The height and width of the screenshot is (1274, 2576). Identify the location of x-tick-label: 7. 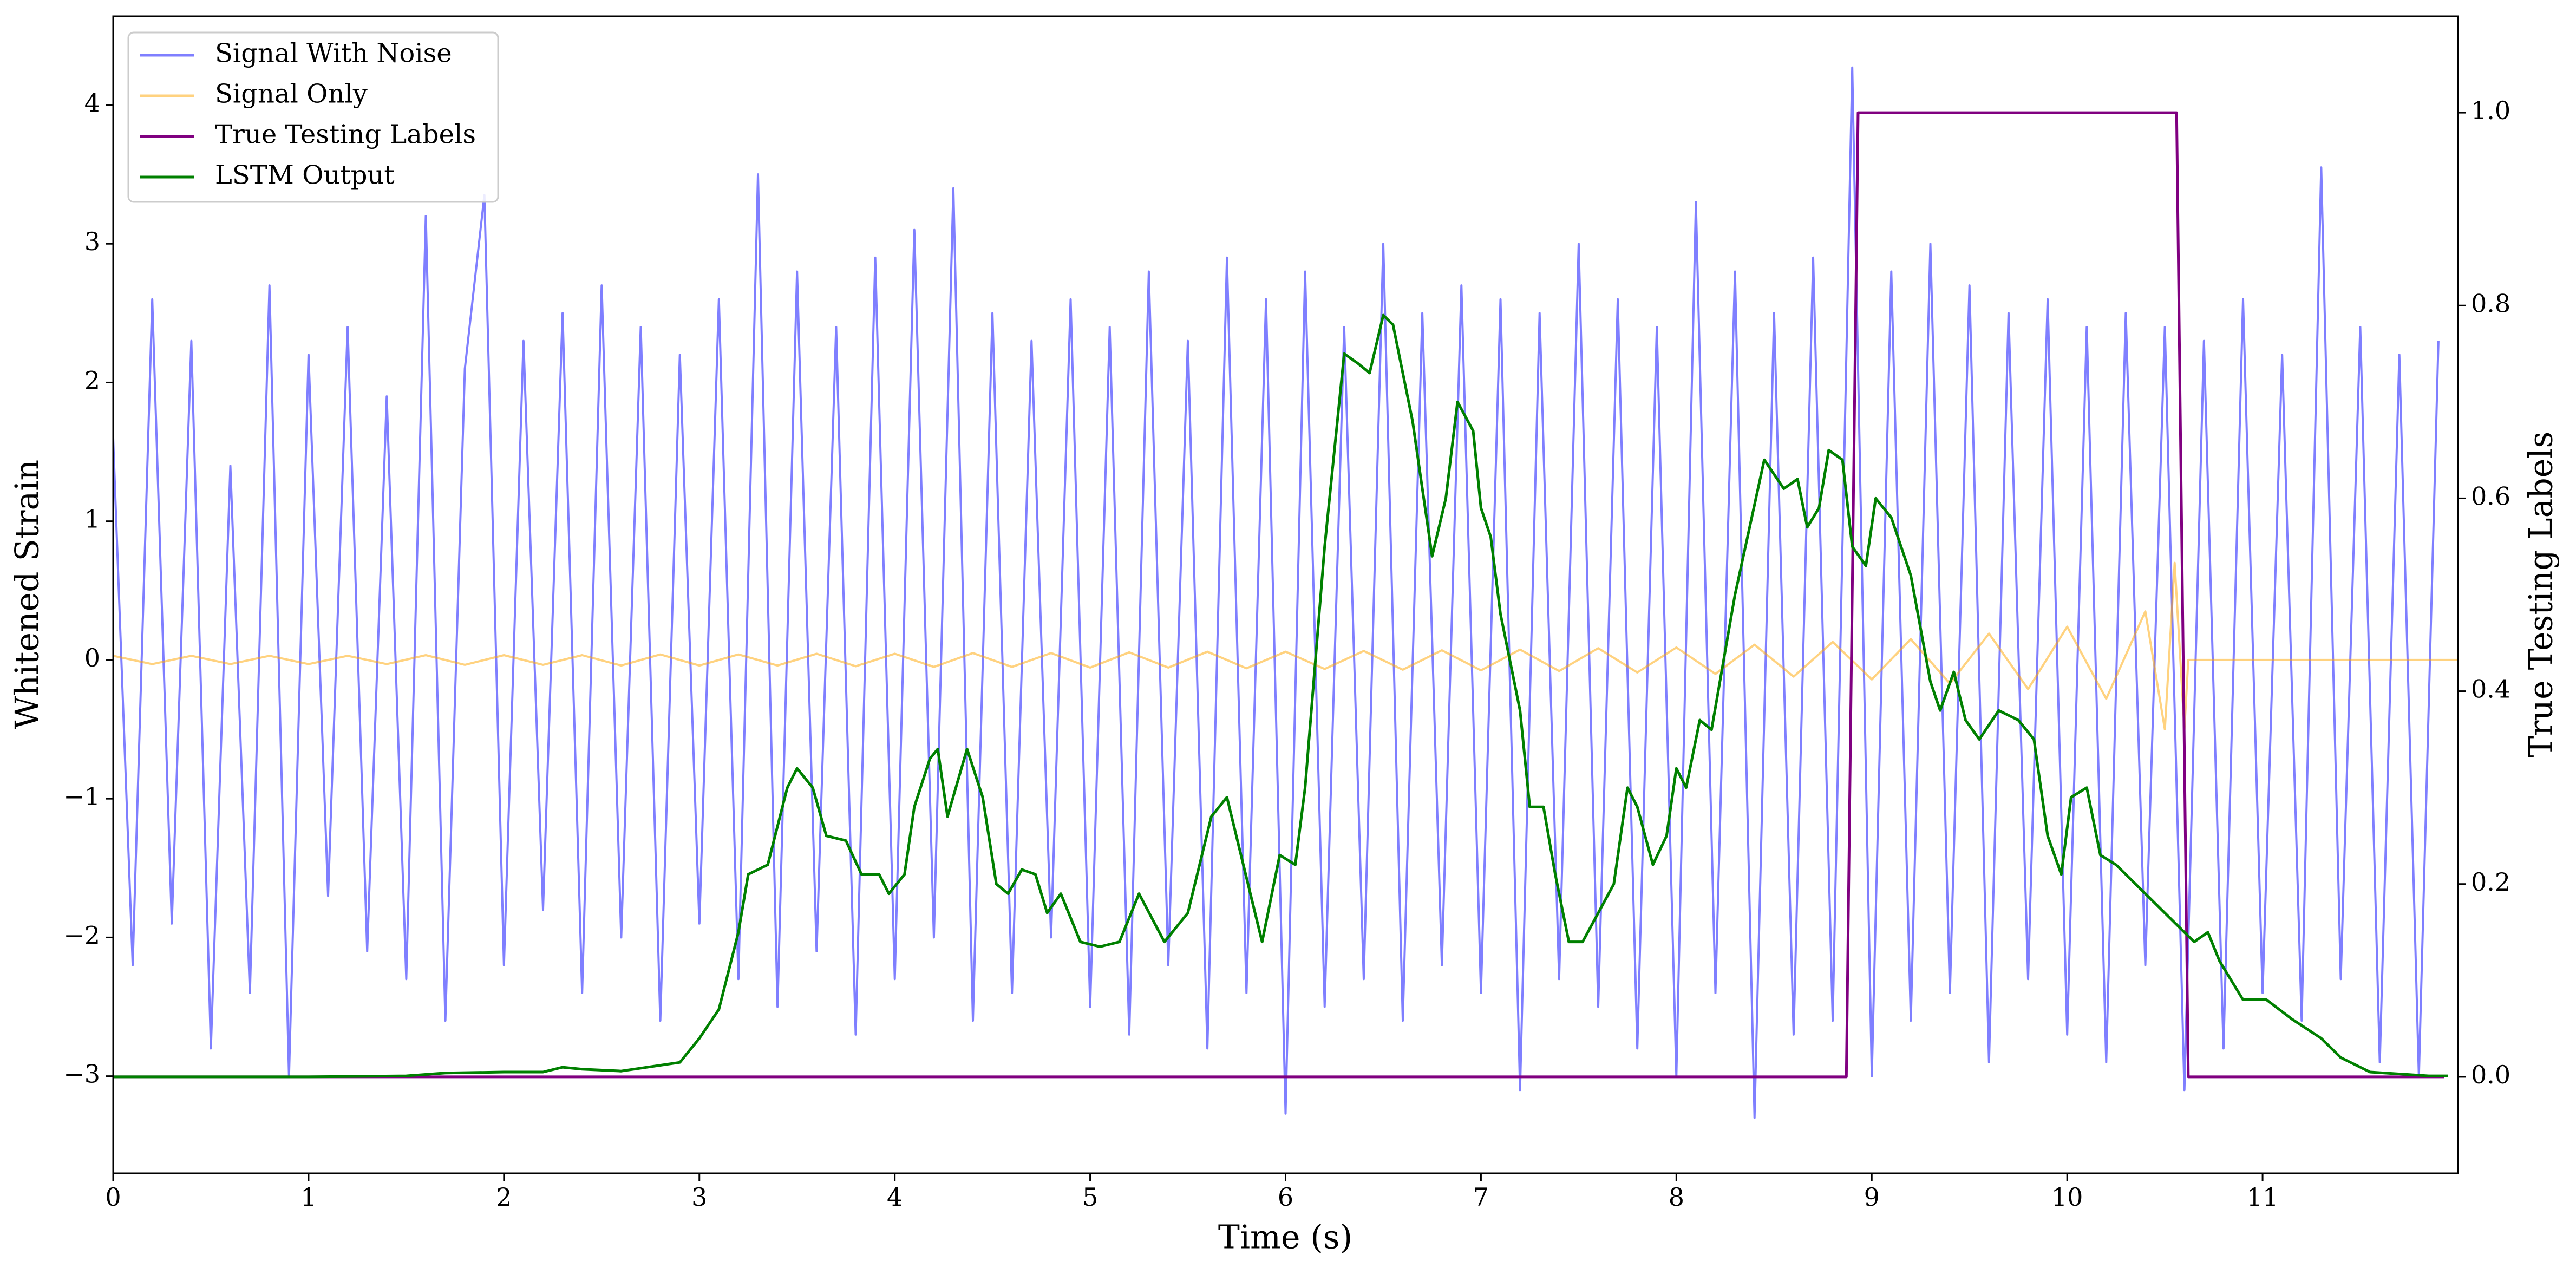
(1481, 1197).